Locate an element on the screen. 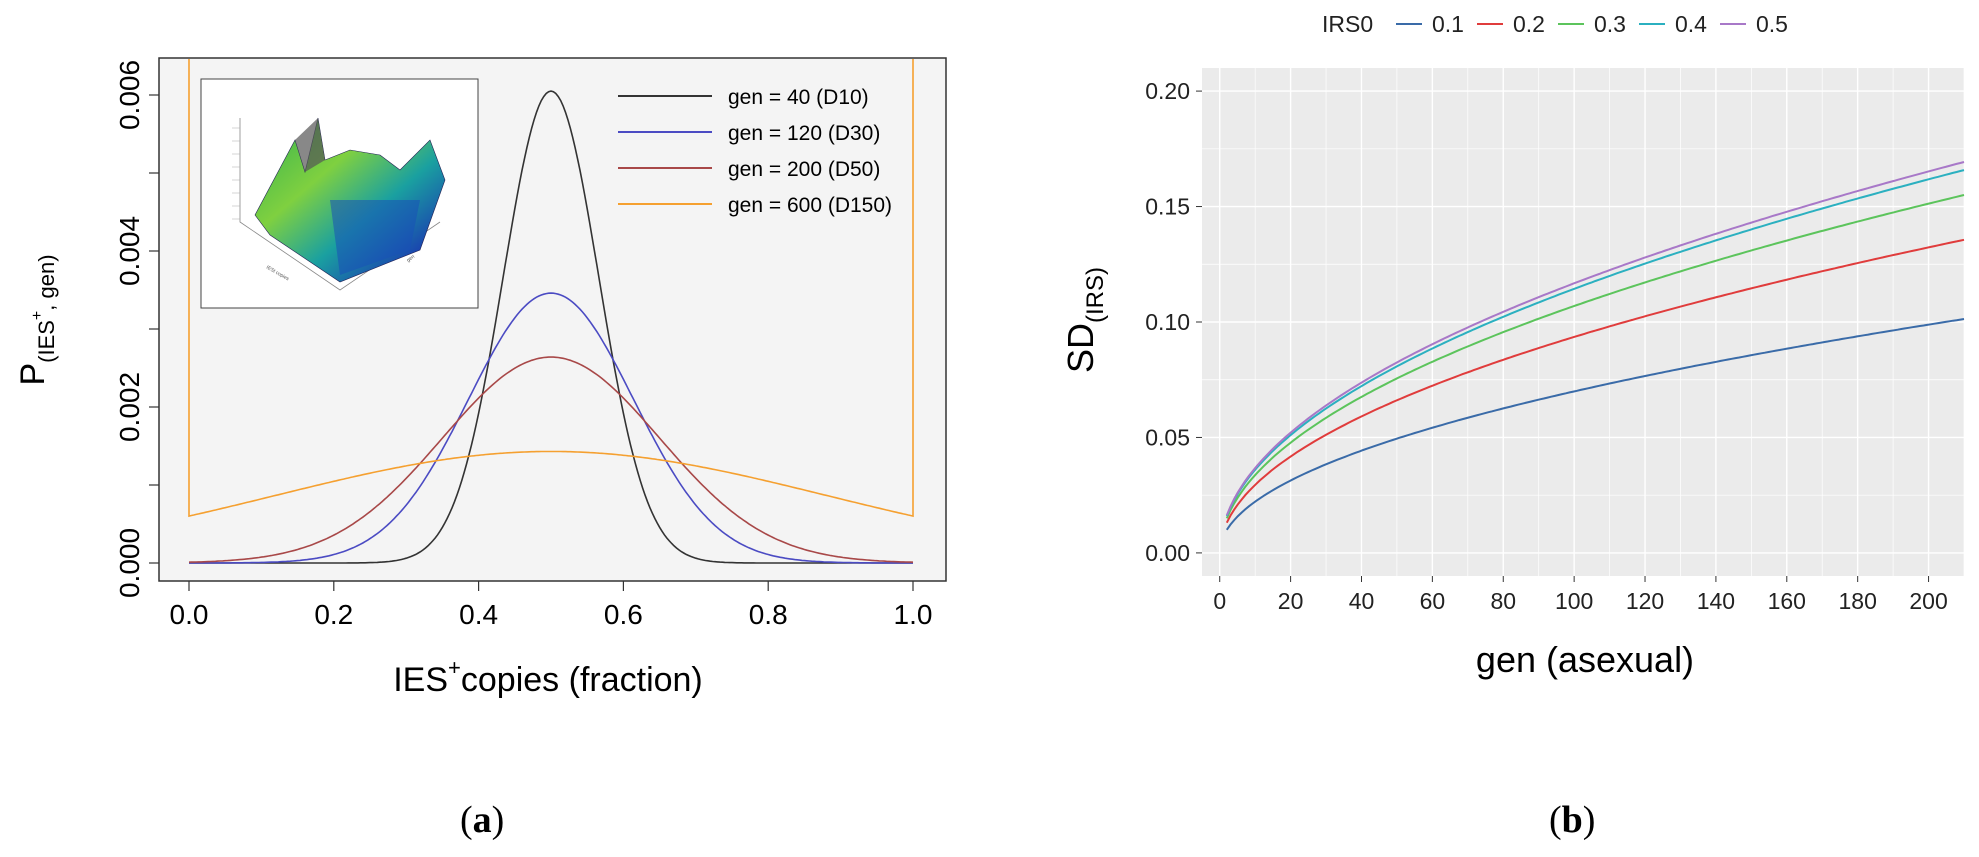  a-x-tick-label: 0.2 is located at coordinates (333, 614).